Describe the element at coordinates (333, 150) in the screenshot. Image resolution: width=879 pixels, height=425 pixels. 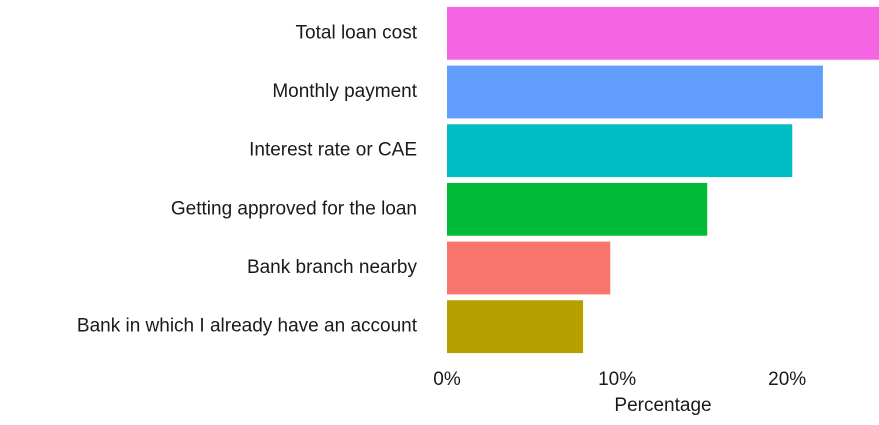
I see `y-tick-label: Interest rate or CAE` at that location.